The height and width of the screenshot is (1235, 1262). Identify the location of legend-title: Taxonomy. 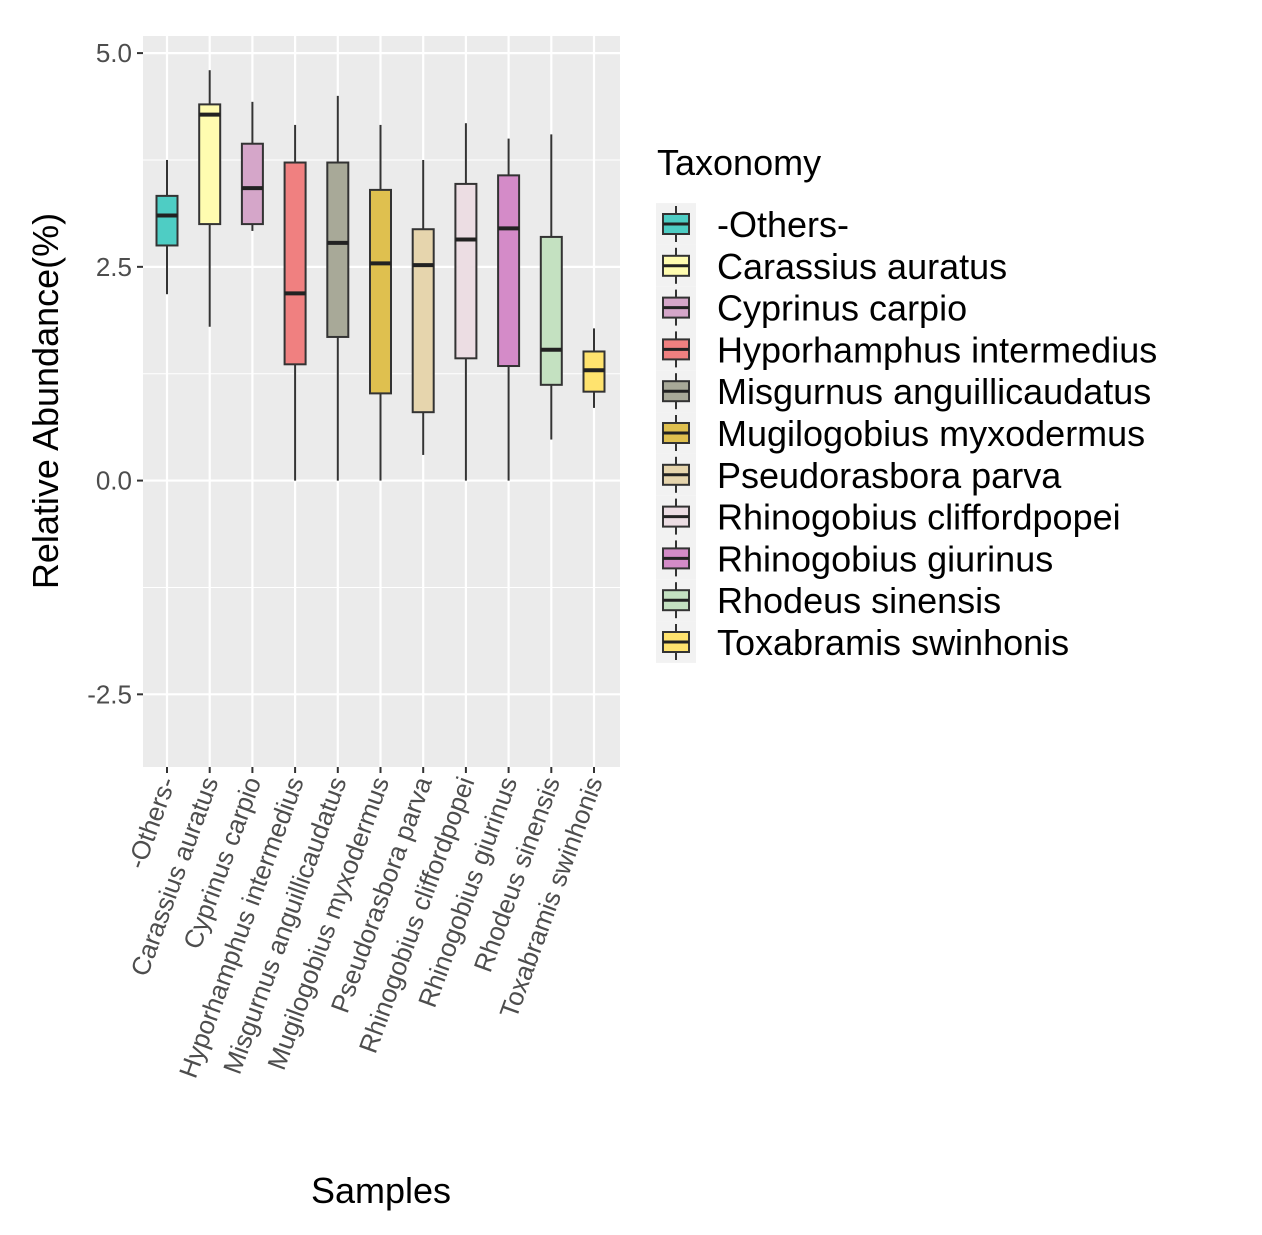
(739, 162).